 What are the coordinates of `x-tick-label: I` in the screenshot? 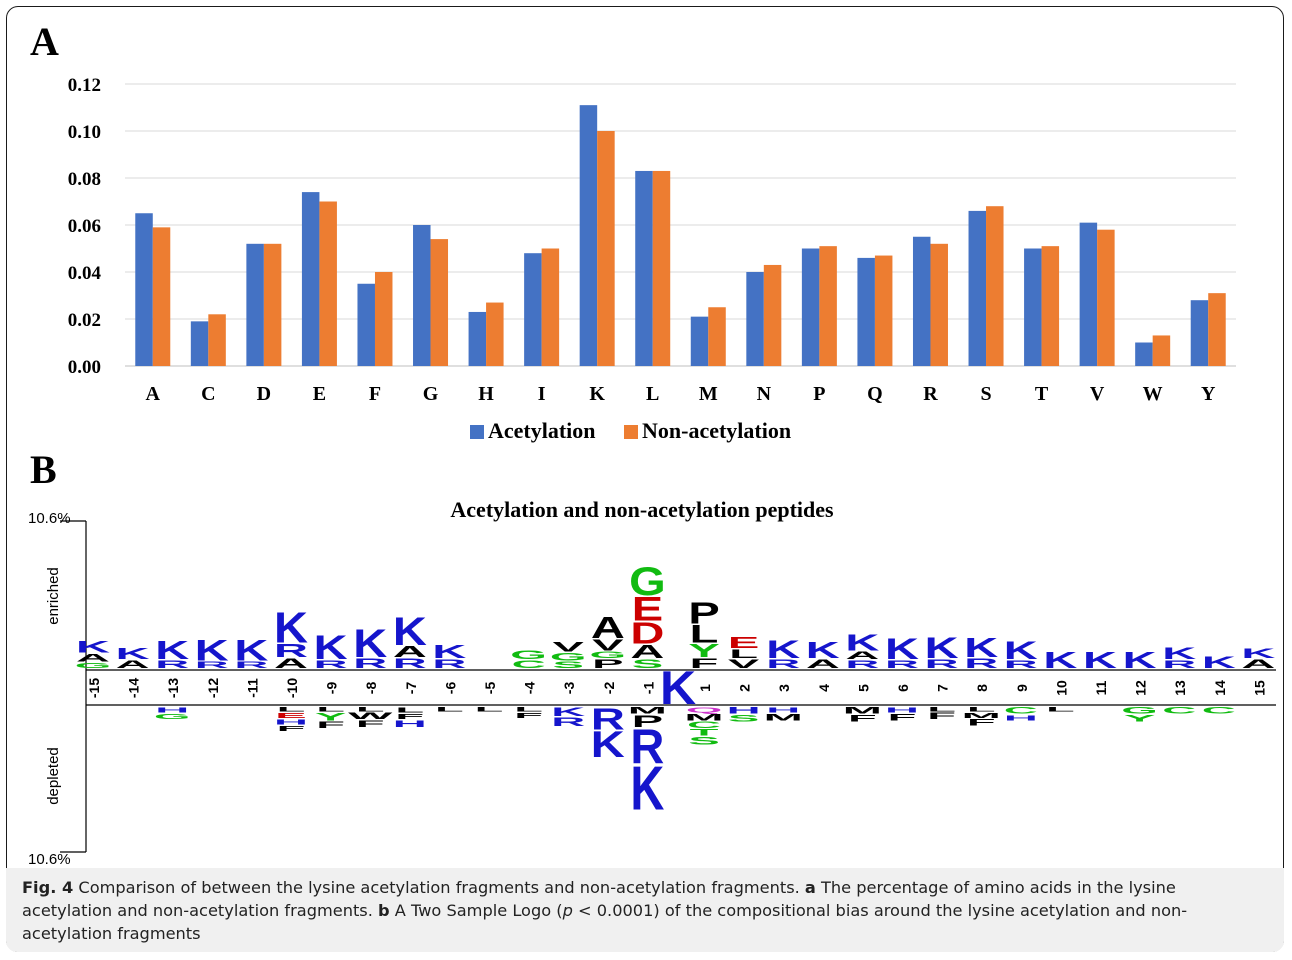 It's located at (542, 394).